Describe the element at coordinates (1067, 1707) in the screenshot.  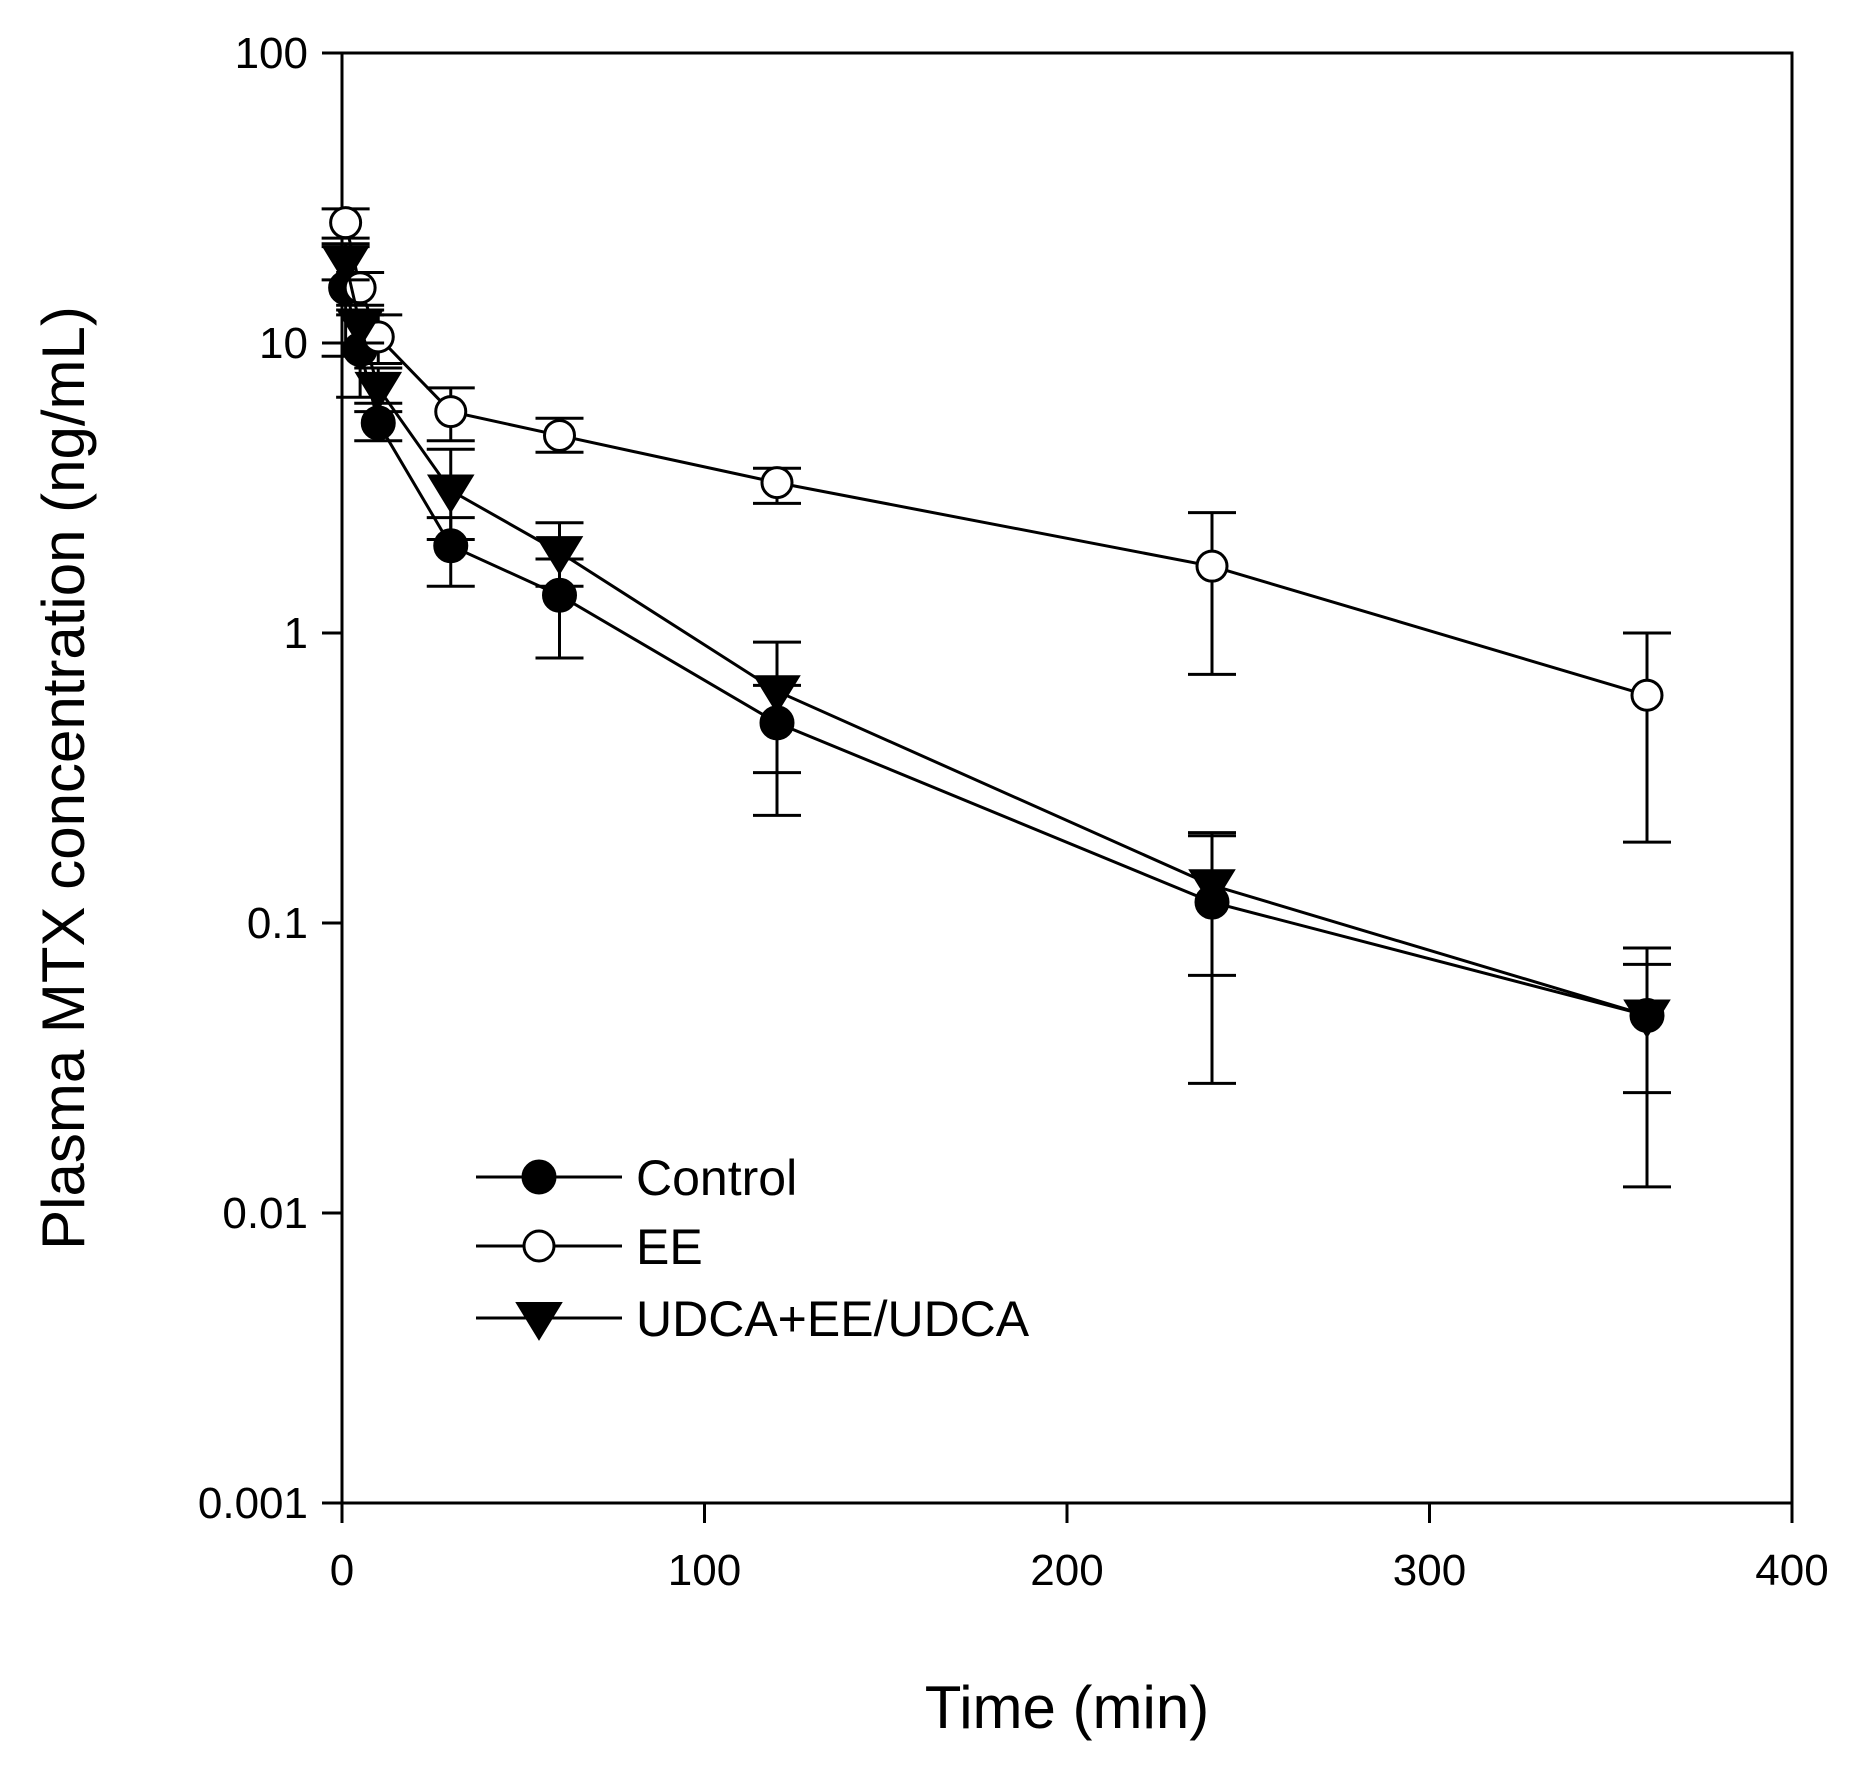
I see `x-axis-title: Time (min)` at that location.